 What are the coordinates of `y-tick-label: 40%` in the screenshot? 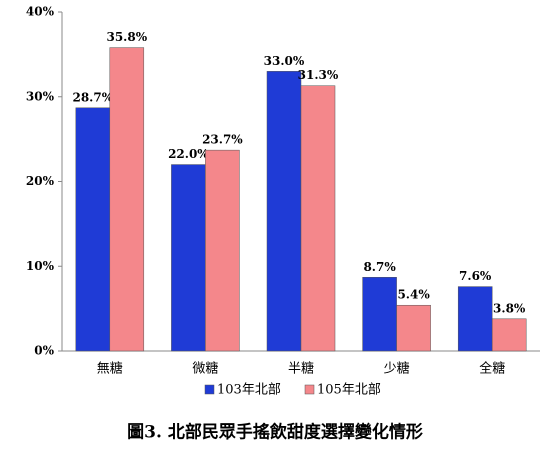 It's located at (40, 12).